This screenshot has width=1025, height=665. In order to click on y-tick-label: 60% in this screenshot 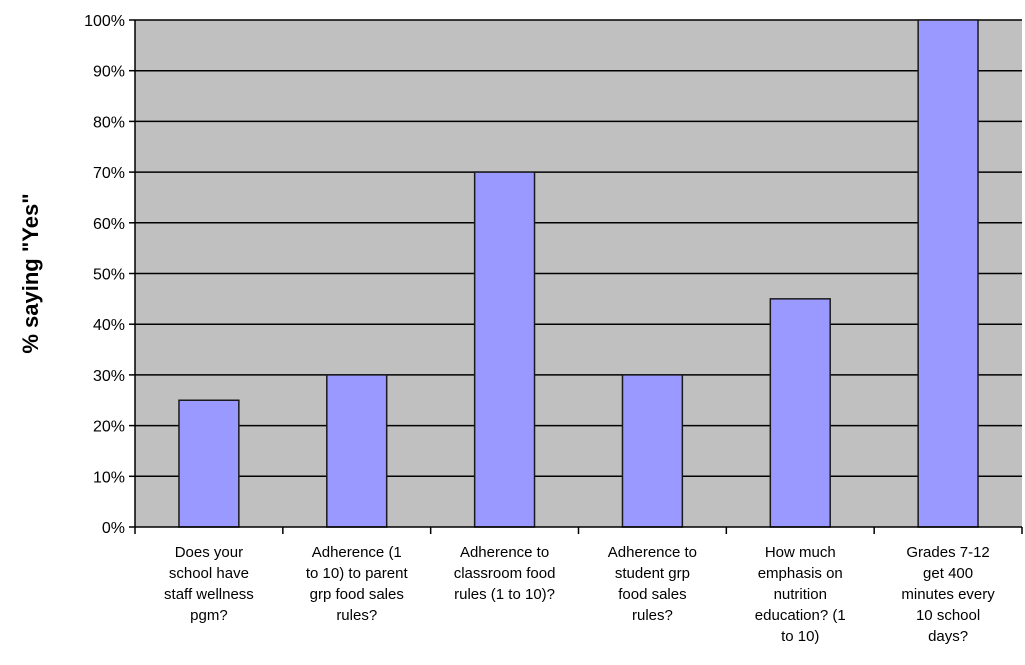, I will do `click(109, 224)`.